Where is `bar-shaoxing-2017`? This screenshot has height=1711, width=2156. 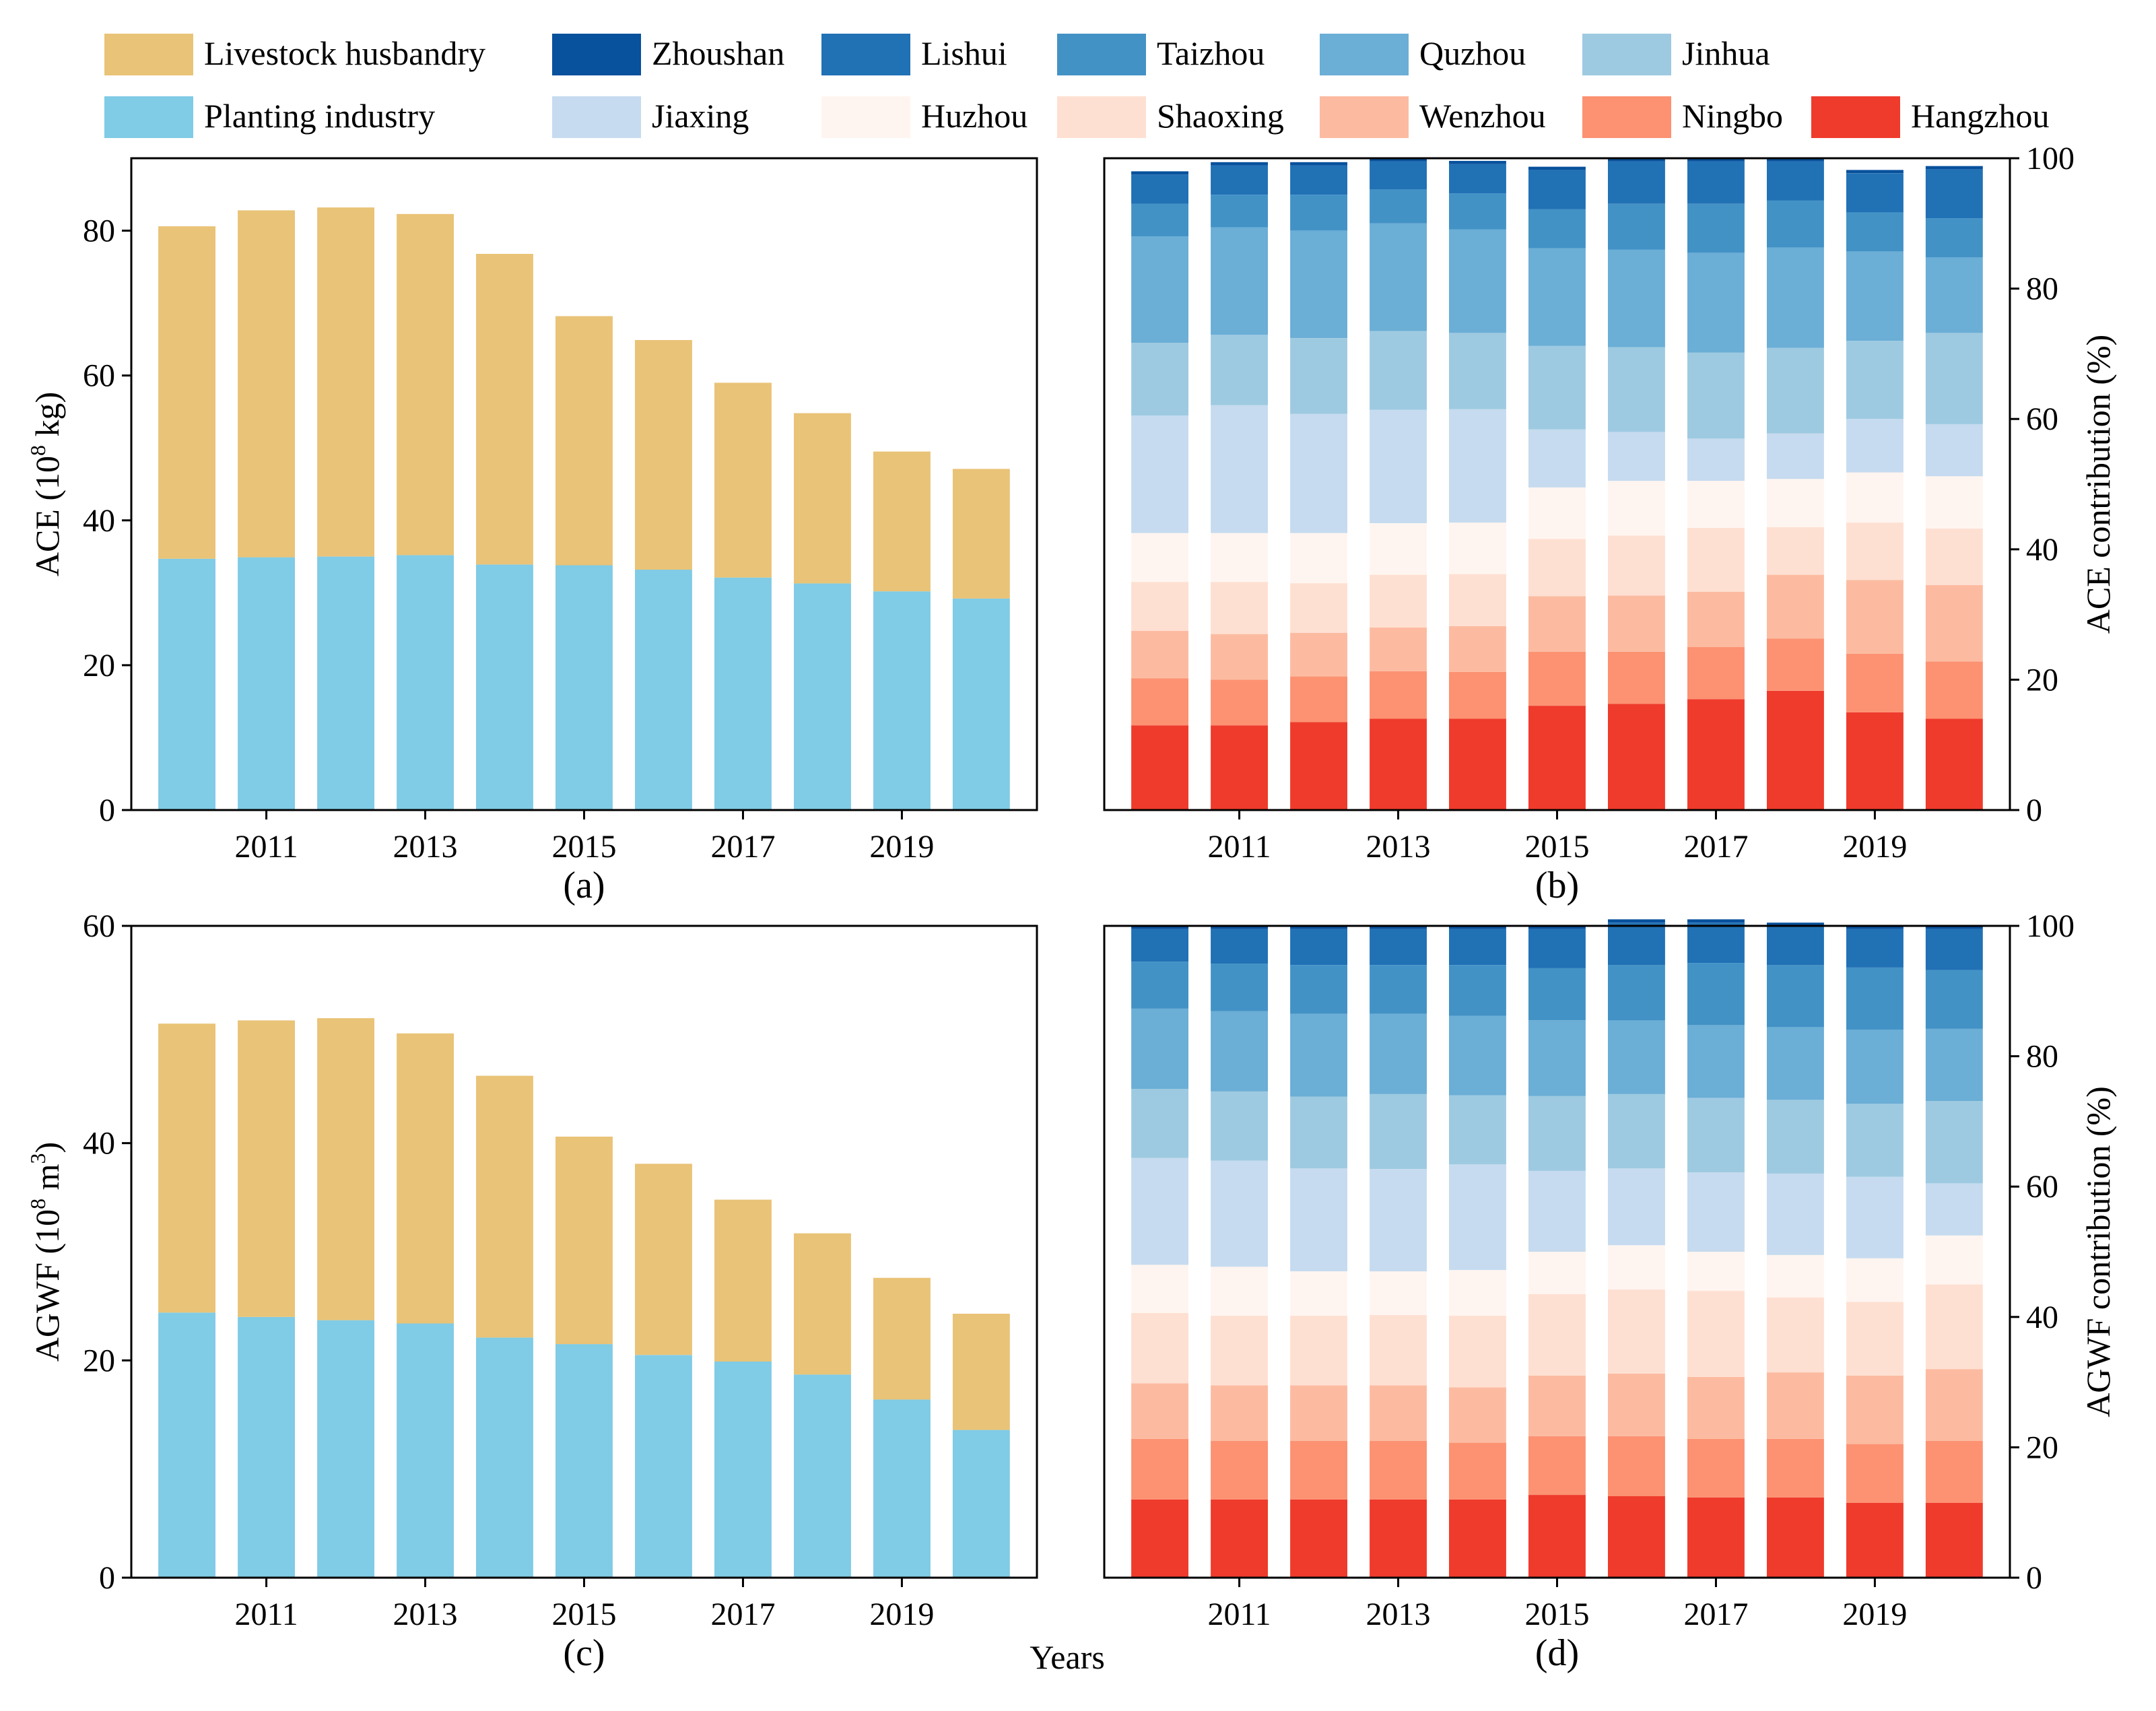
bar-shaoxing-2017 is located at coordinates (1716, 559).